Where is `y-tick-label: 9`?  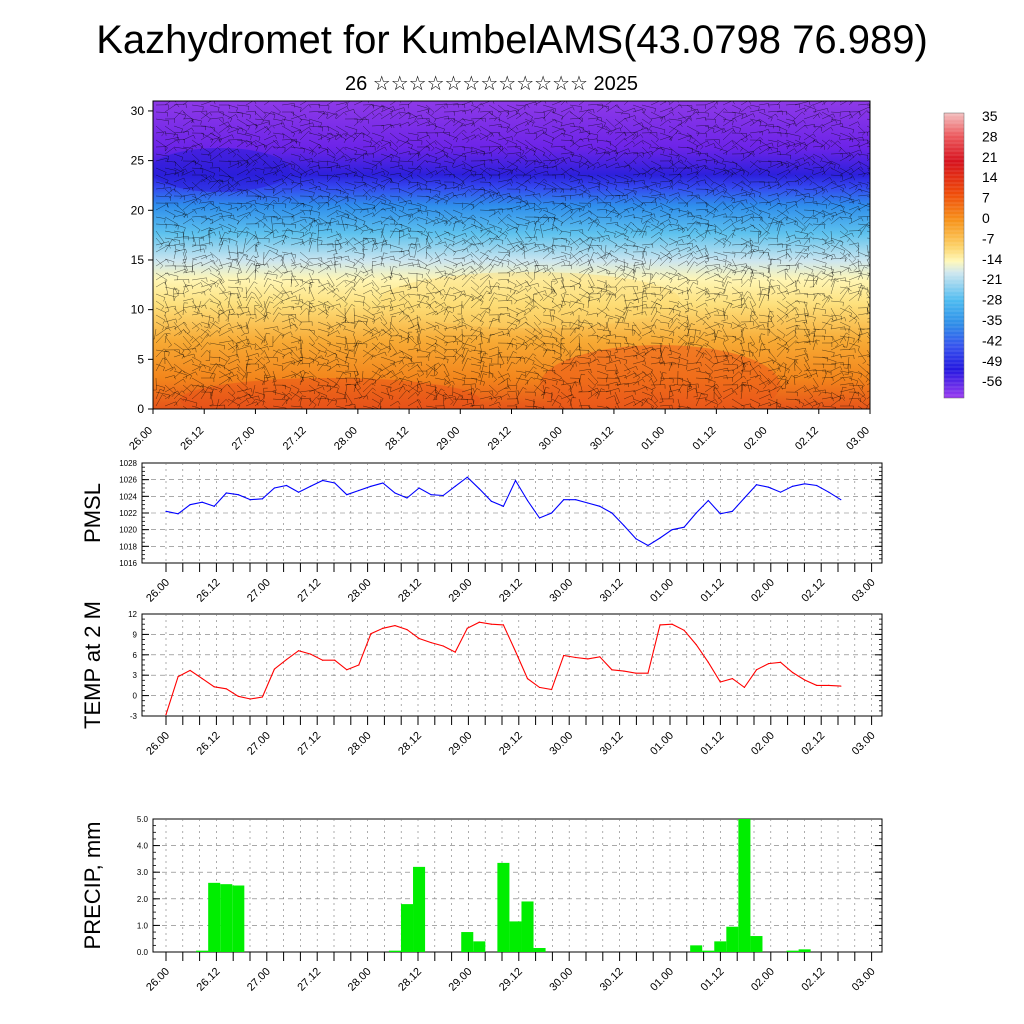 y-tick-label: 9 is located at coordinates (135, 634).